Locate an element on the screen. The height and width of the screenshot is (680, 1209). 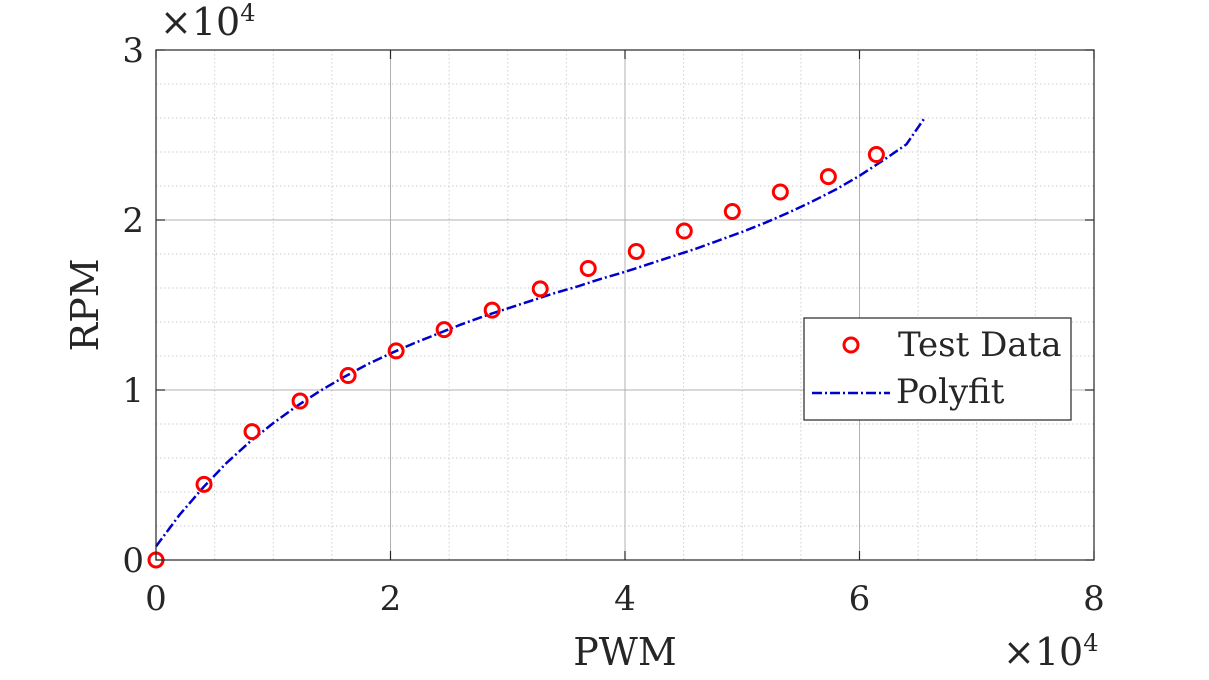
x-tick-label: 8 is located at coordinates (1094, 599).